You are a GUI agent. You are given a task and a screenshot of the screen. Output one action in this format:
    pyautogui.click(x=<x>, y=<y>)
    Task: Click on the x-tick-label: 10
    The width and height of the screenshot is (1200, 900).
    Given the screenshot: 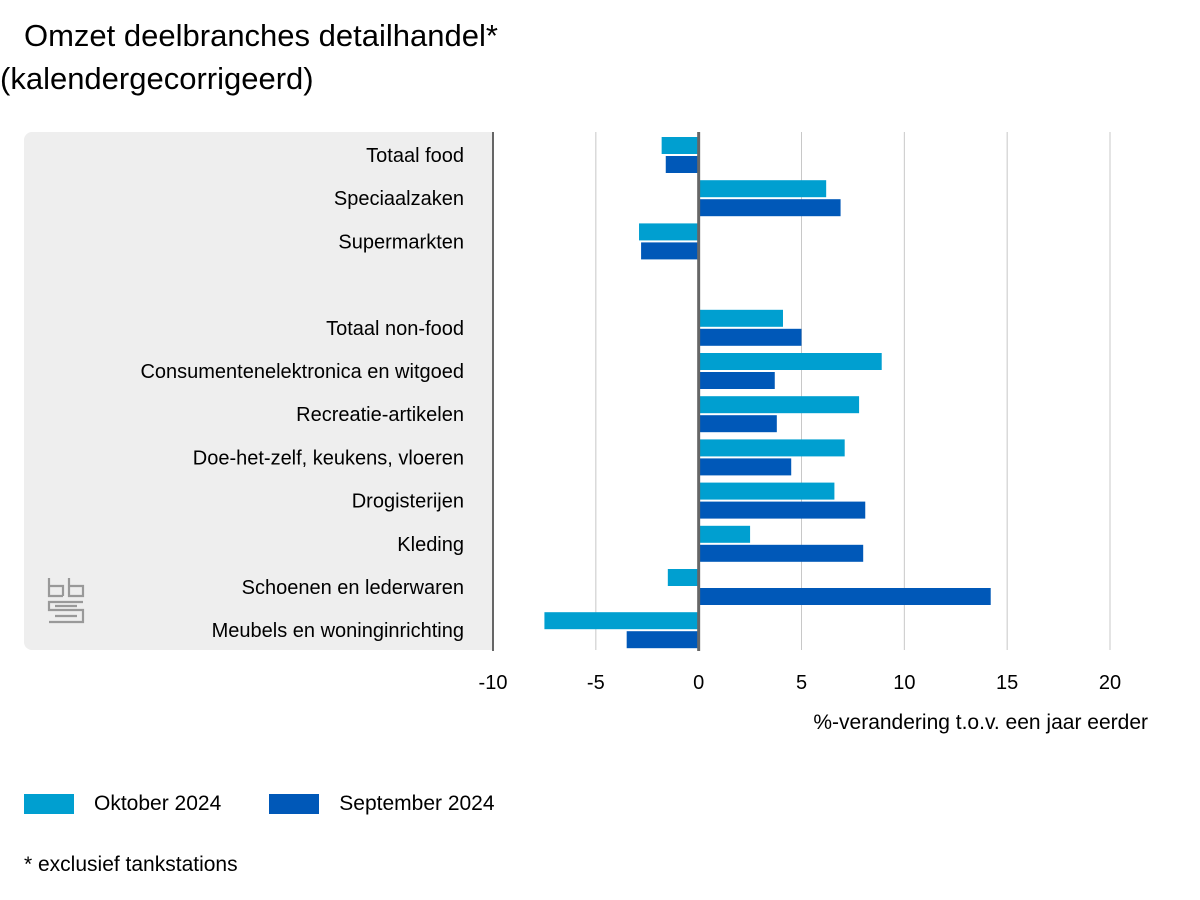 What is the action you would take?
    pyautogui.click(x=904, y=683)
    